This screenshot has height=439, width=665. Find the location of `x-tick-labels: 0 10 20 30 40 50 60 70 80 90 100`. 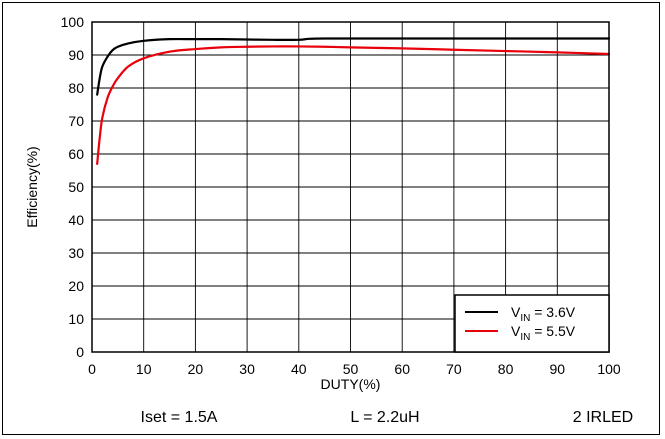

x-tick-labels: 0 10 20 30 40 50 60 70 80 90 100 is located at coordinates (354, 369).